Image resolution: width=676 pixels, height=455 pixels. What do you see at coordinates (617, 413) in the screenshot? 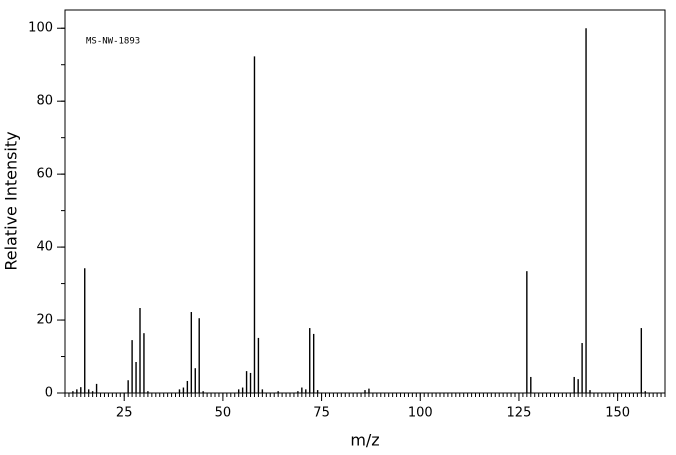
I see `x-tick-label: 150` at bounding box center [617, 413].